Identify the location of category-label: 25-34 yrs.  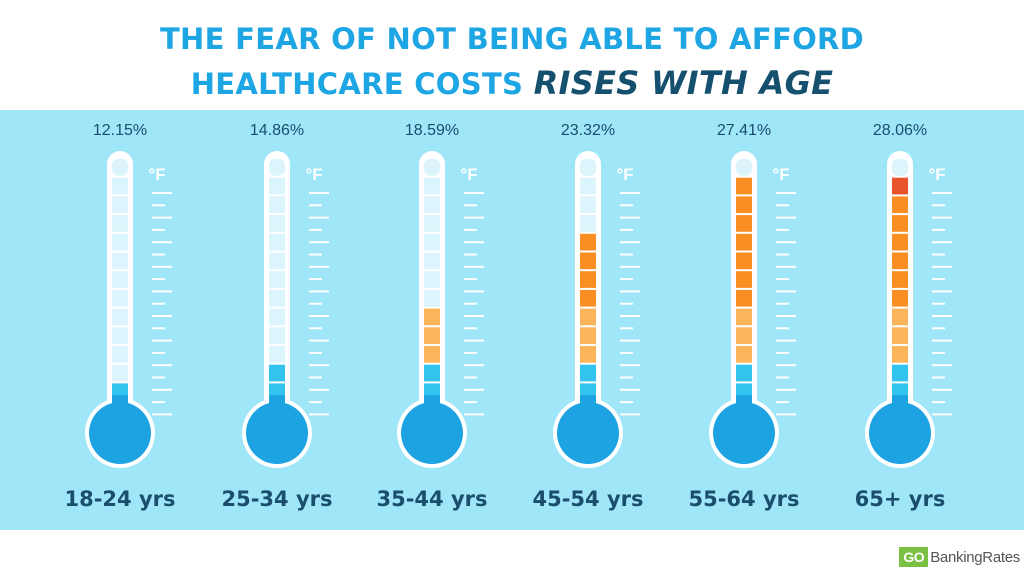
(276, 499).